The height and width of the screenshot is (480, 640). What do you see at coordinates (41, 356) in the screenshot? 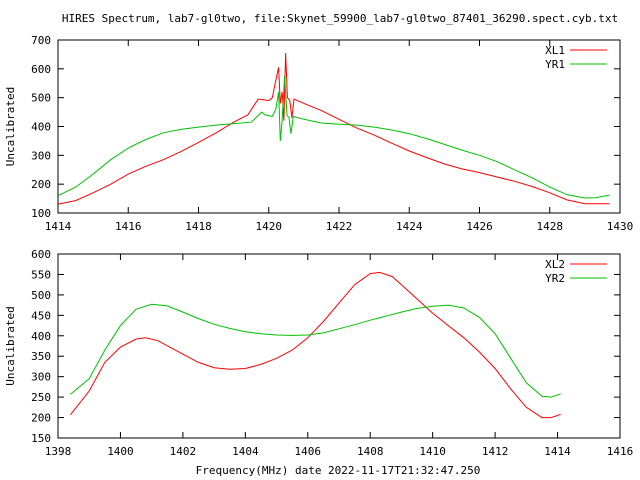
I see `y-tick-label: 350` at bounding box center [41, 356].